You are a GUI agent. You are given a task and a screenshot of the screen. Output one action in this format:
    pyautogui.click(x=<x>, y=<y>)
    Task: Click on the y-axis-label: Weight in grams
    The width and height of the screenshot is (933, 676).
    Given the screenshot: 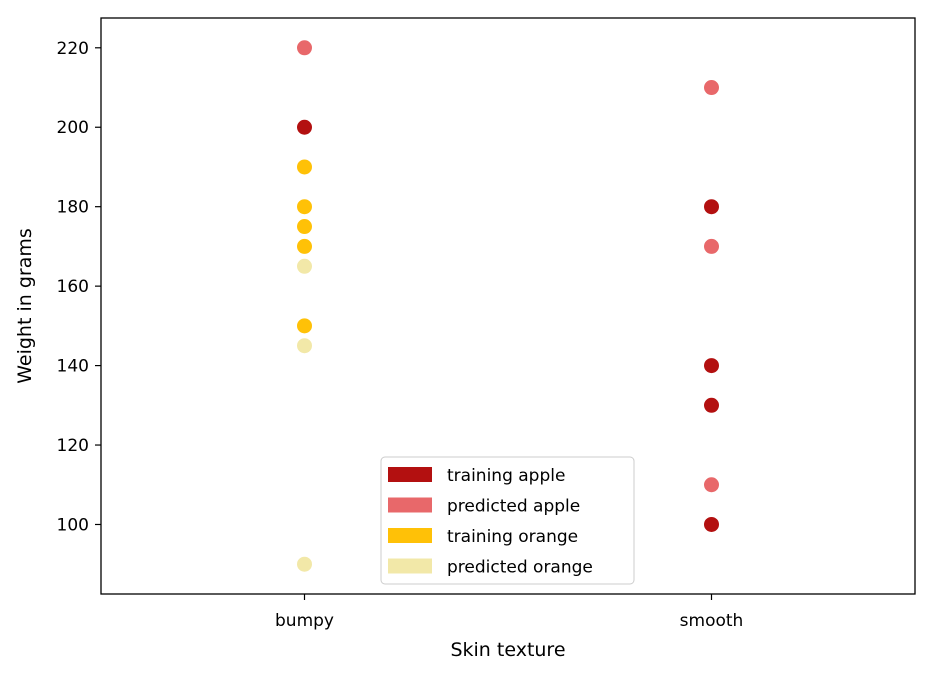 What is the action you would take?
    pyautogui.click(x=25, y=306)
    